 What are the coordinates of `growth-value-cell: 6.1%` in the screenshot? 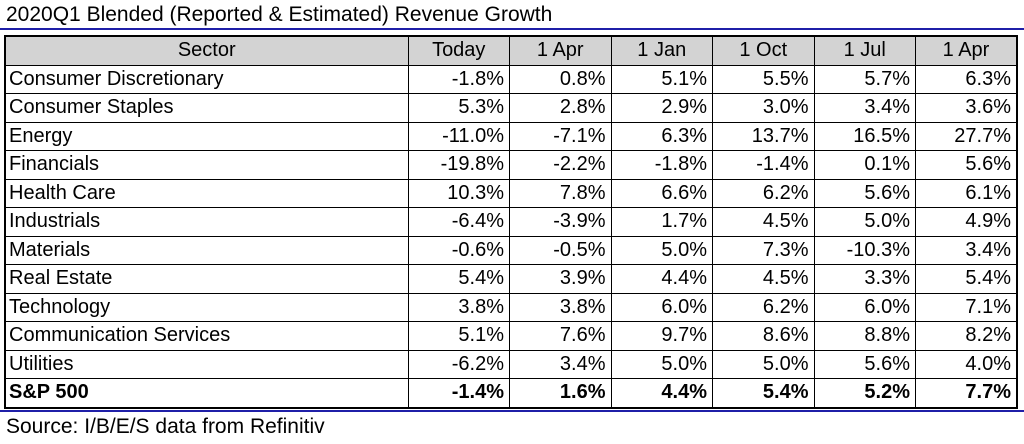 It's located at (966, 193).